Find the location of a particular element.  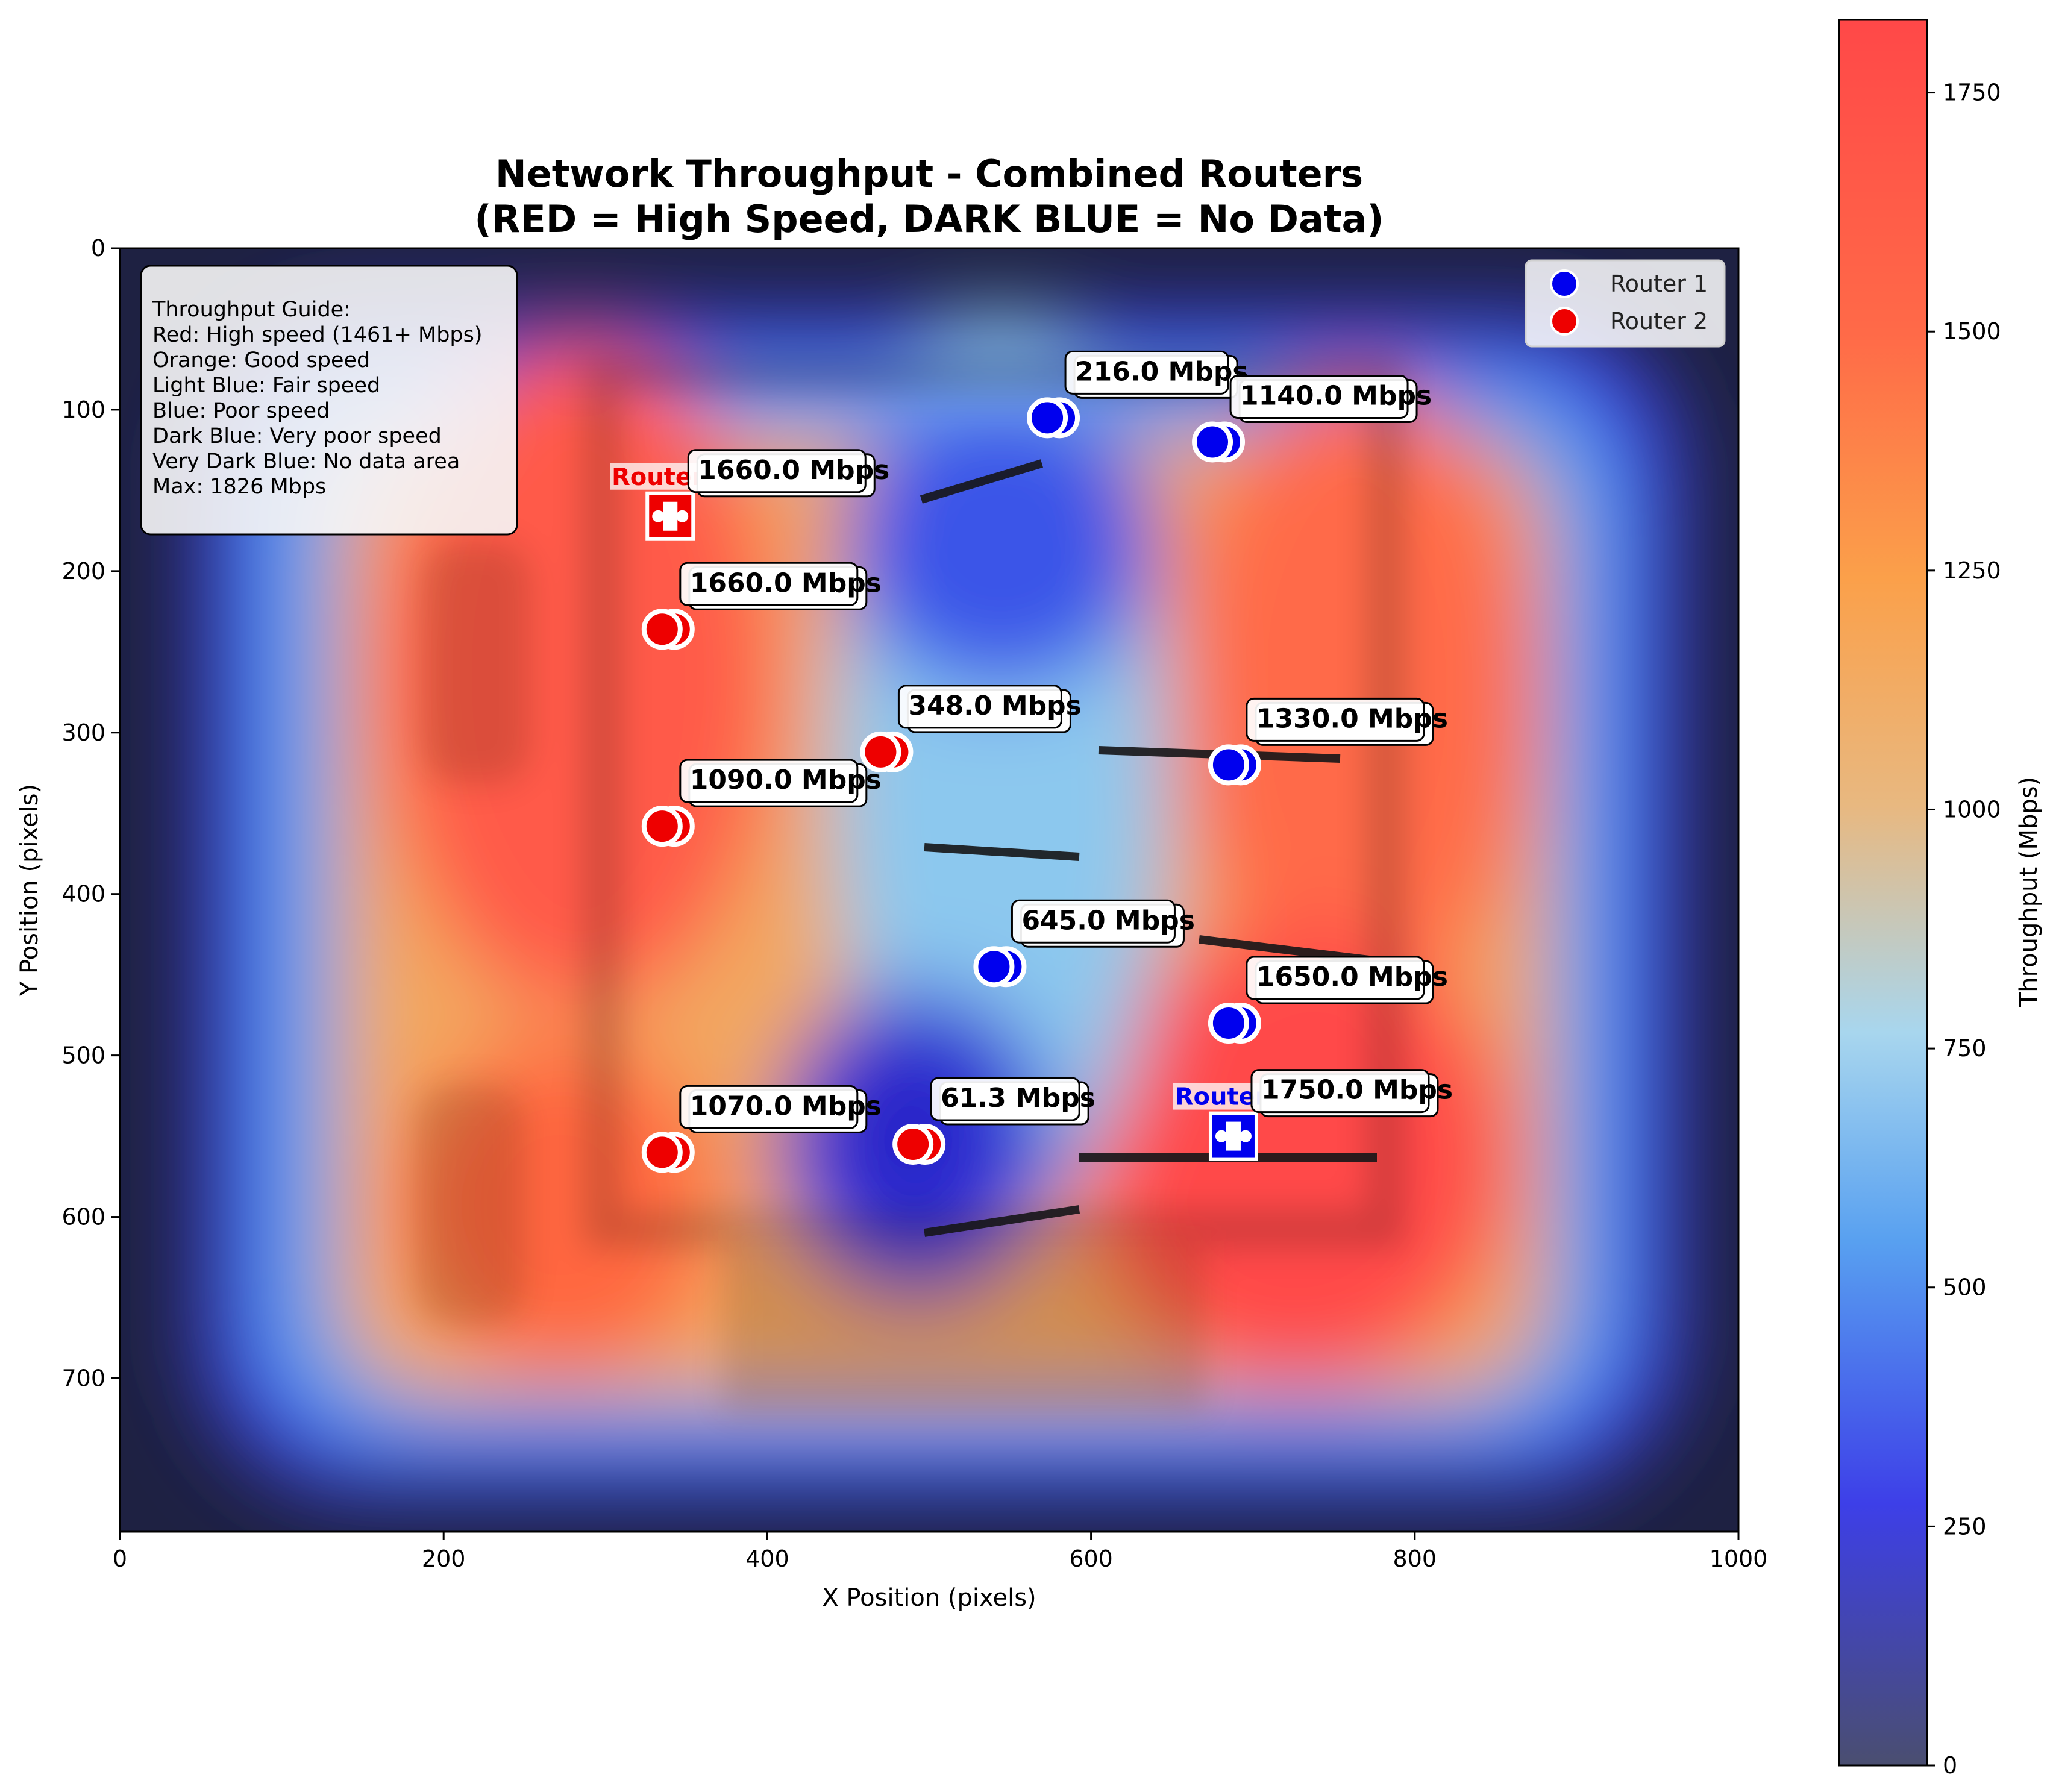

guide-line: Very Dark Blue: No data area is located at coordinates (306, 462).